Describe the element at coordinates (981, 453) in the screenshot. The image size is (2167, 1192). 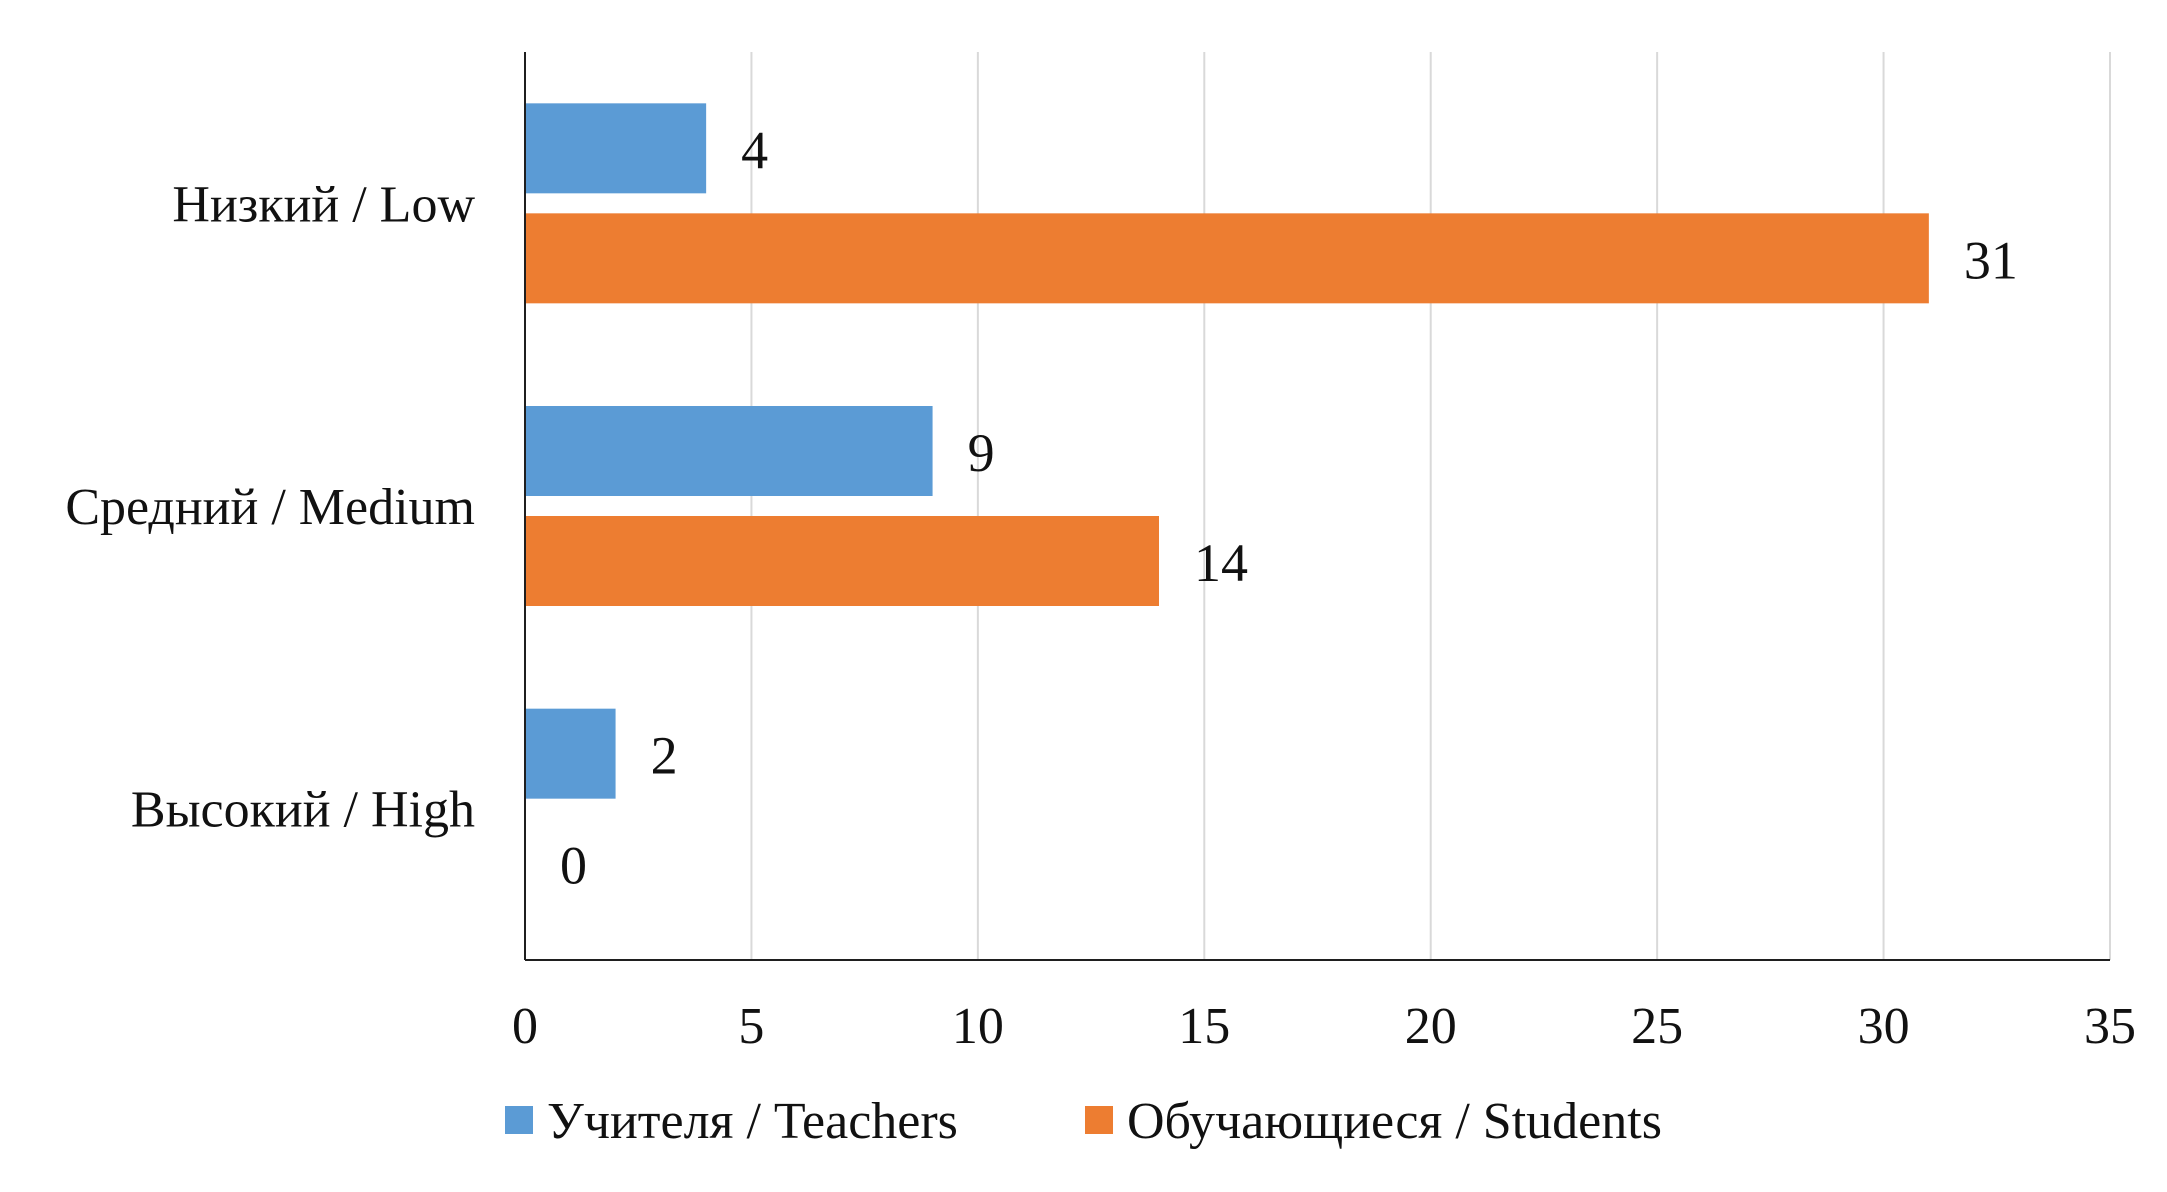
I see `data-label: 9` at that location.